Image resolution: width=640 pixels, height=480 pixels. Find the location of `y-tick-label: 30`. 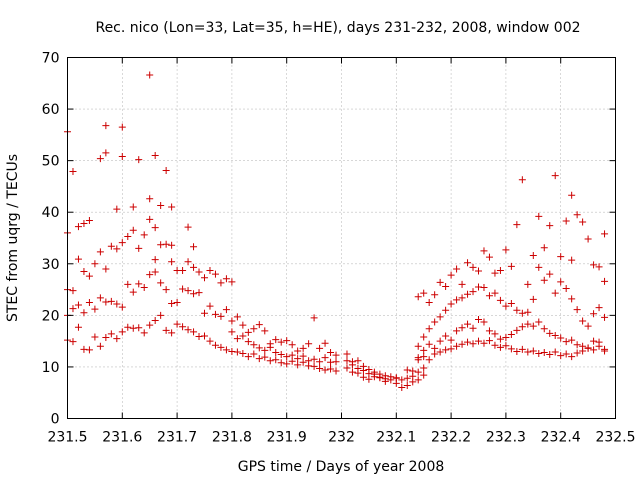

y-tick-label: 30 is located at coordinates (51, 265).